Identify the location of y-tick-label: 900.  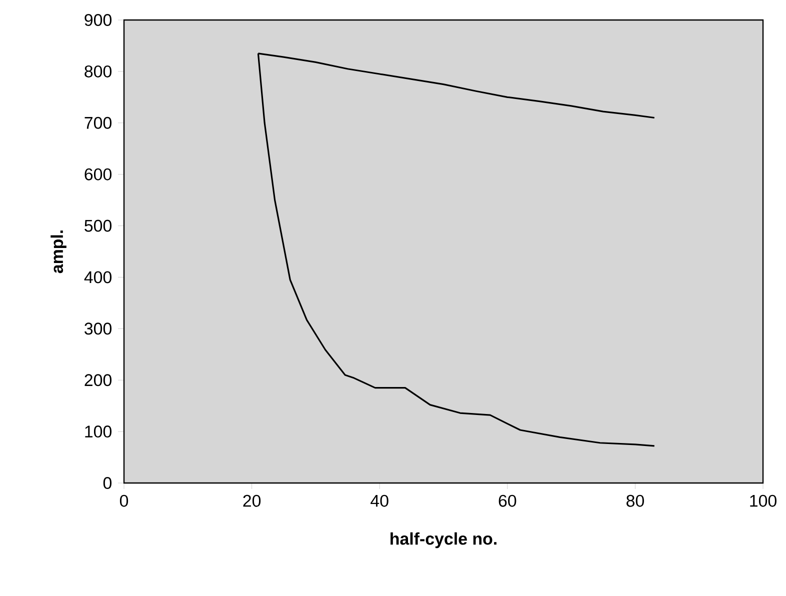
(98, 20).